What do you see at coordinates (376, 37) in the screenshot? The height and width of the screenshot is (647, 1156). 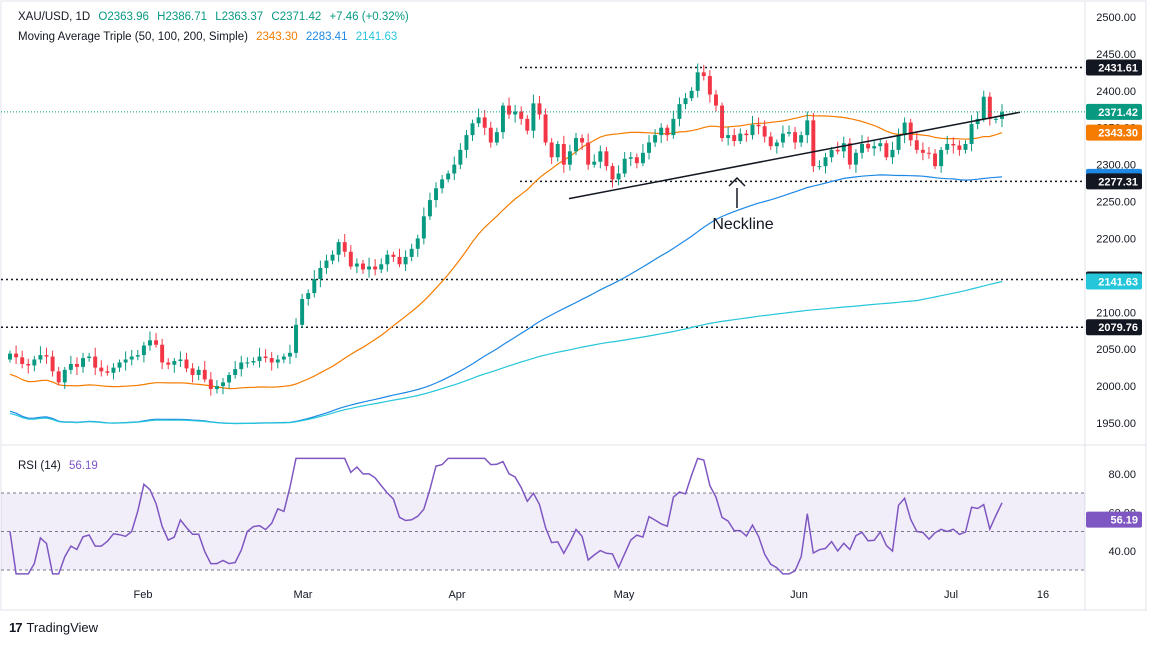 I see `ma200-value: 2141.63` at bounding box center [376, 37].